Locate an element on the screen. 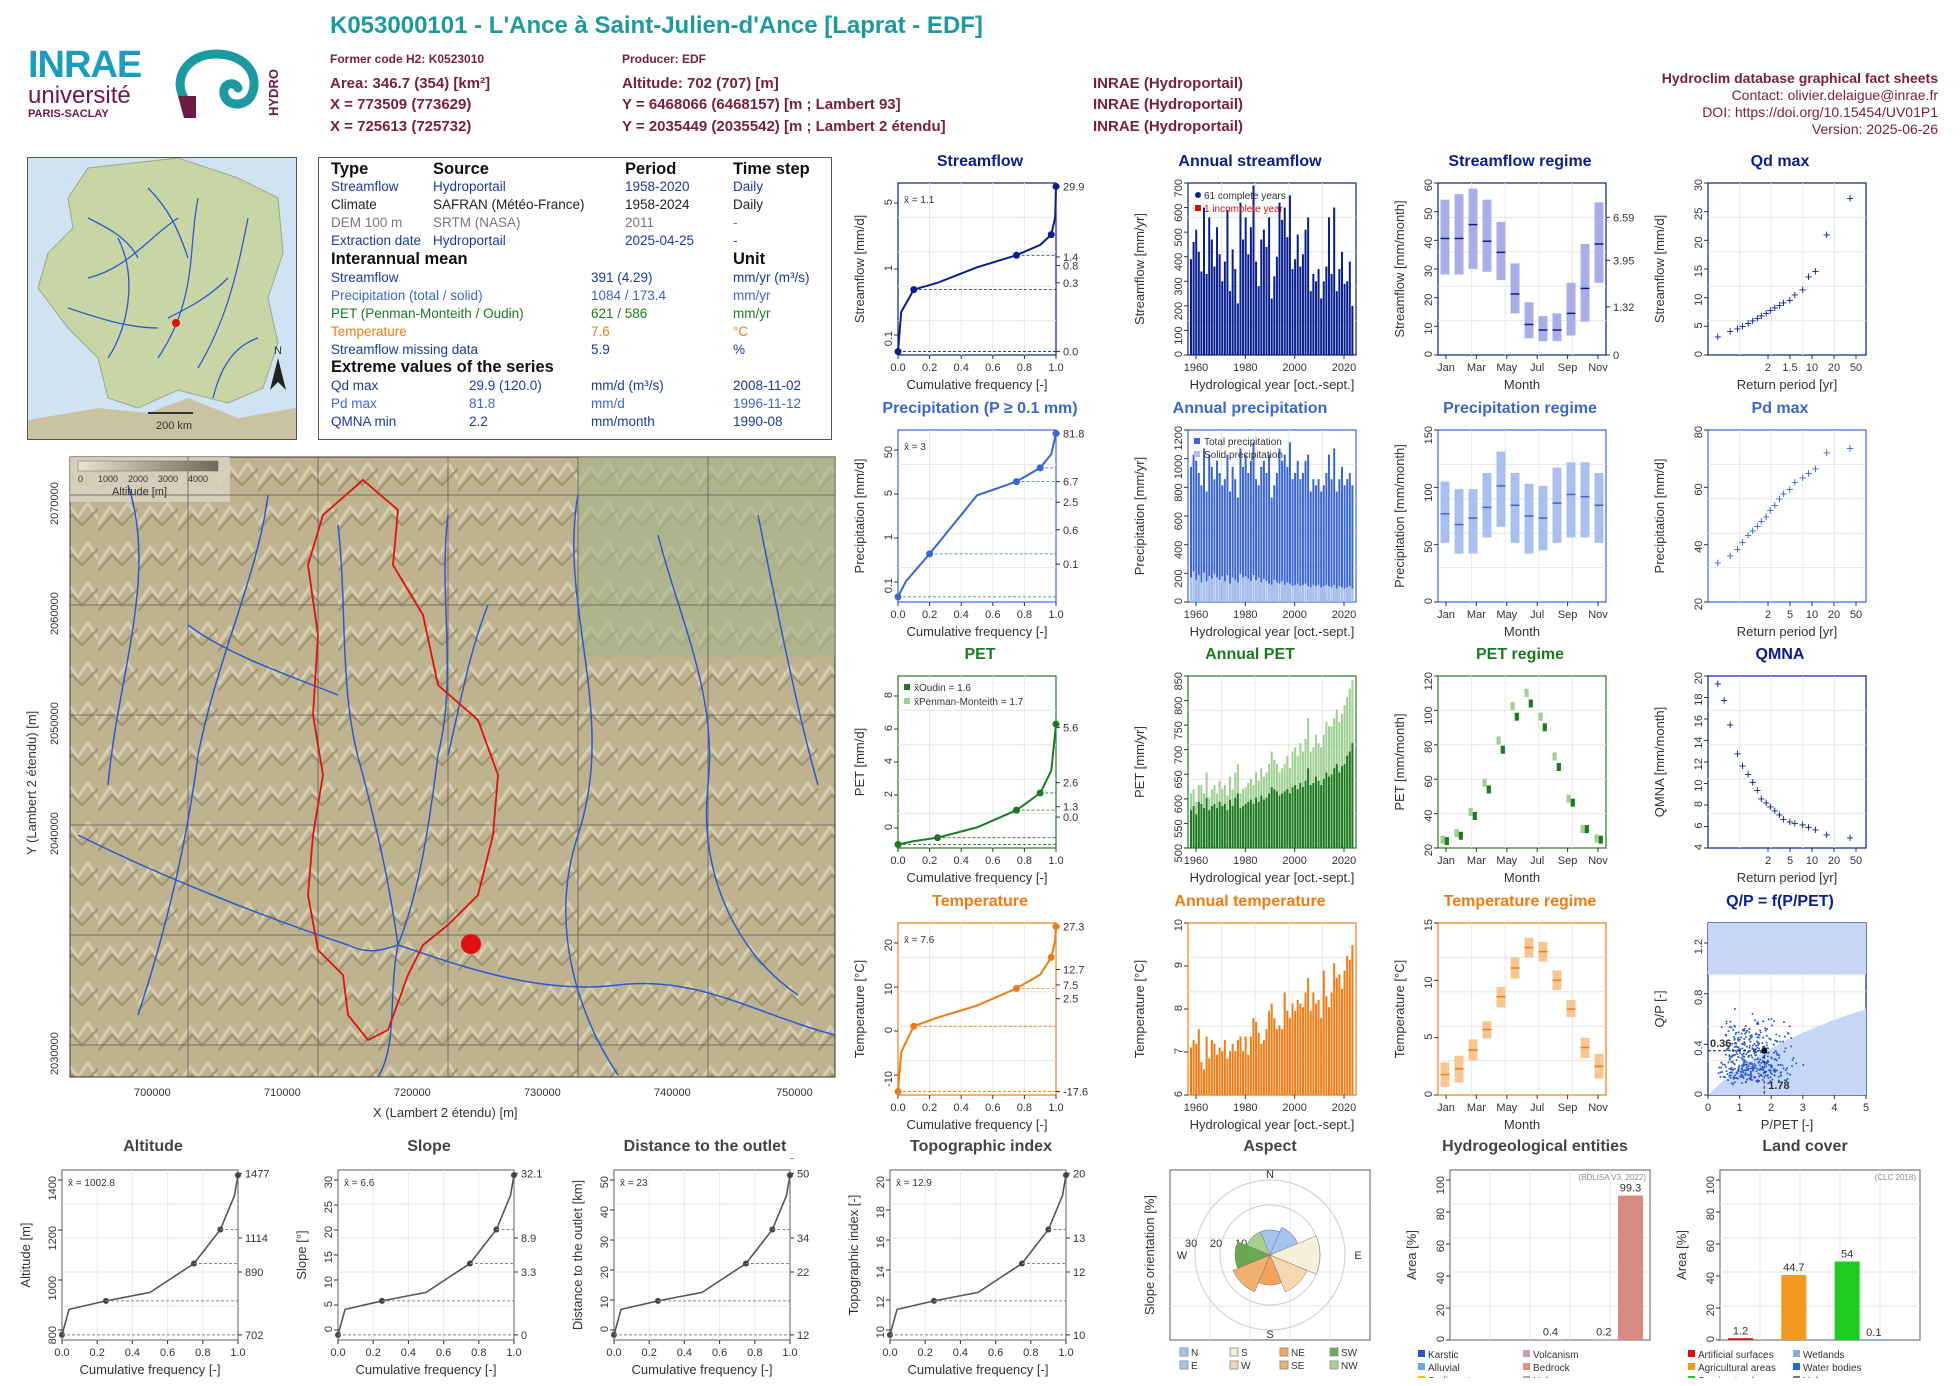  source-note: (CLC 2018) is located at coordinates (1896, 1177).